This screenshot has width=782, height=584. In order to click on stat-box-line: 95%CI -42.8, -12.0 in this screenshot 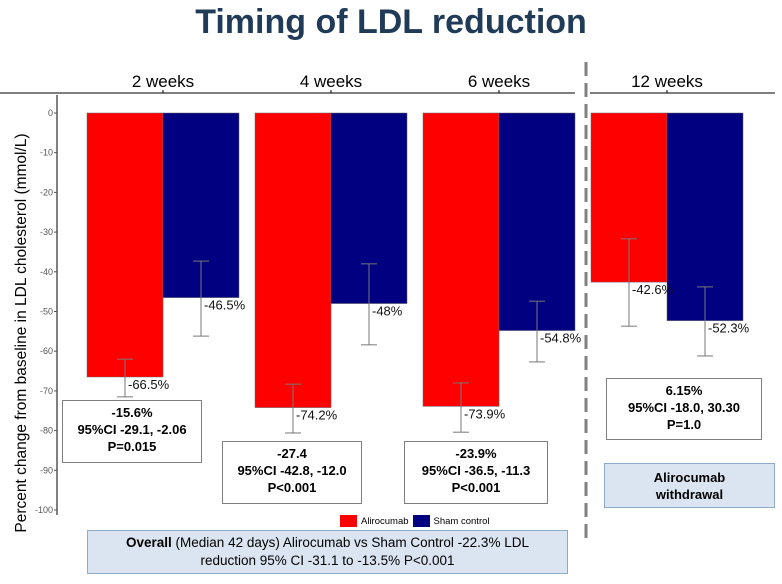, I will do `click(292, 470)`.